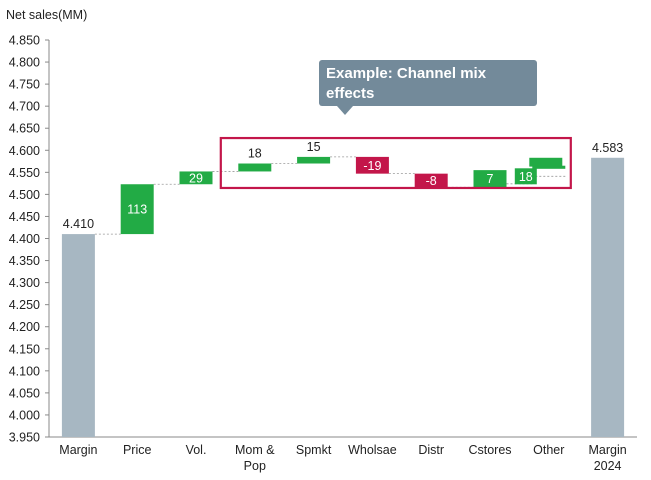 This screenshot has height=480, width=651. Describe the element at coordinates (24, 415) in the screenshot. I see `y-tick-label: 4.000` at that location.